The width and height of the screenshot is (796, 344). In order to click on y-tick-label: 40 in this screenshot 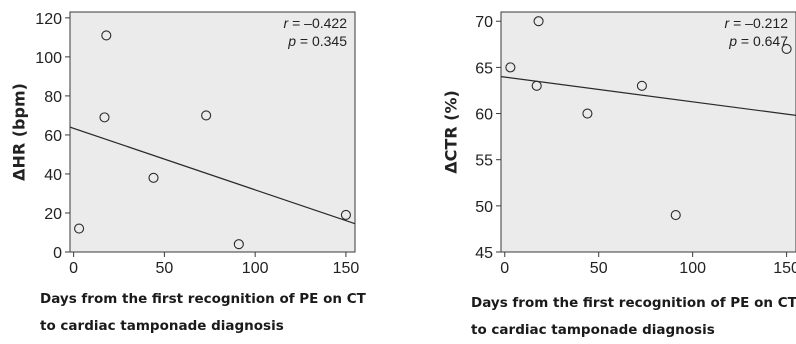, I will do `click(53, 175)`.